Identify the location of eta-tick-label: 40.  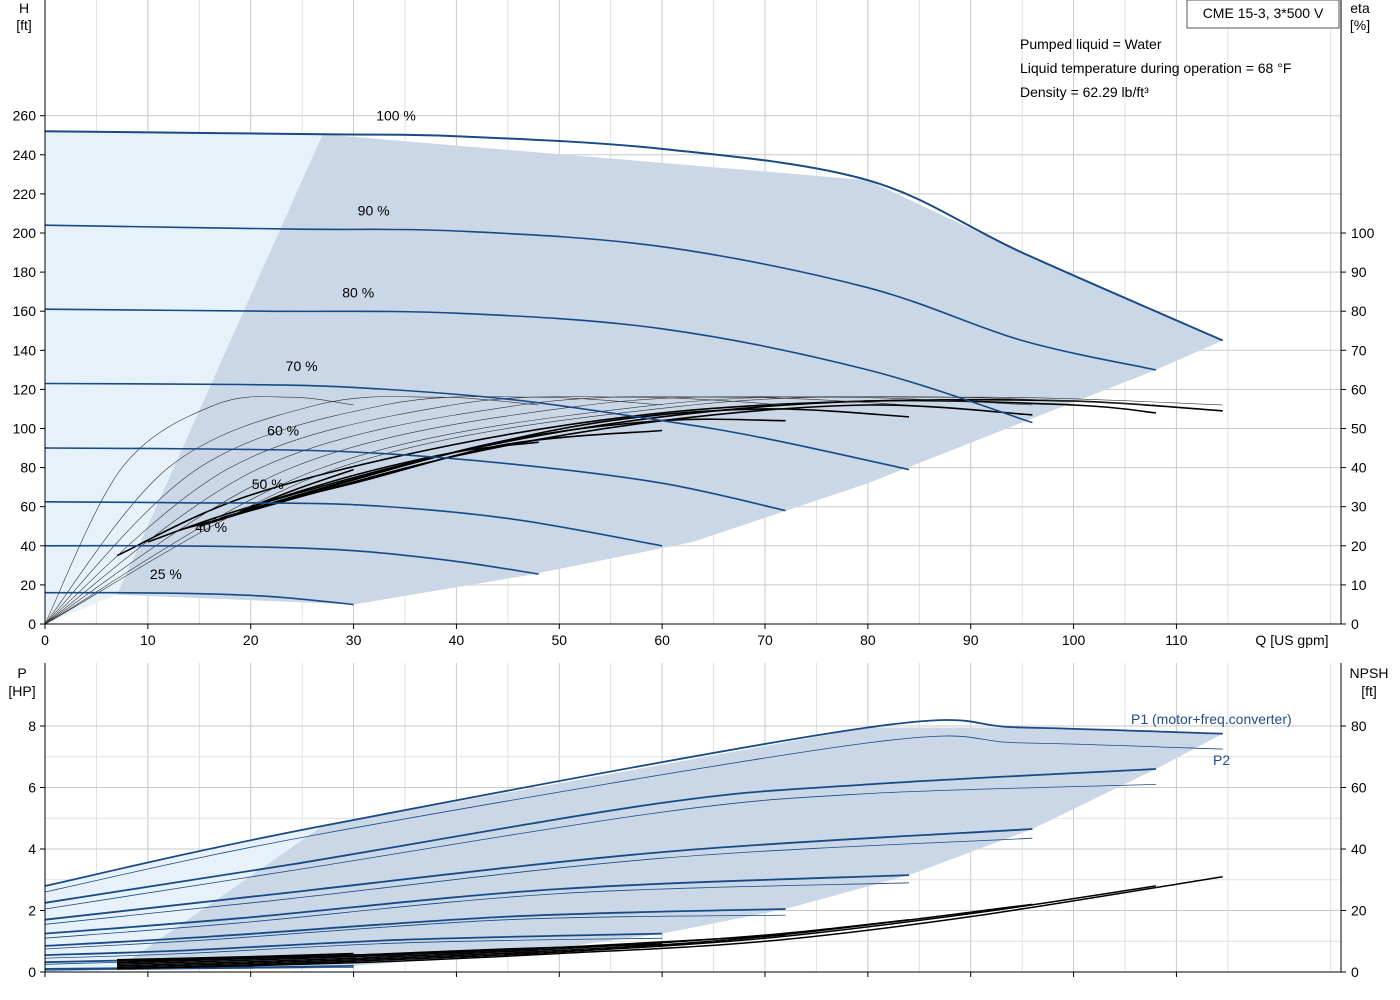
(1359, 468).